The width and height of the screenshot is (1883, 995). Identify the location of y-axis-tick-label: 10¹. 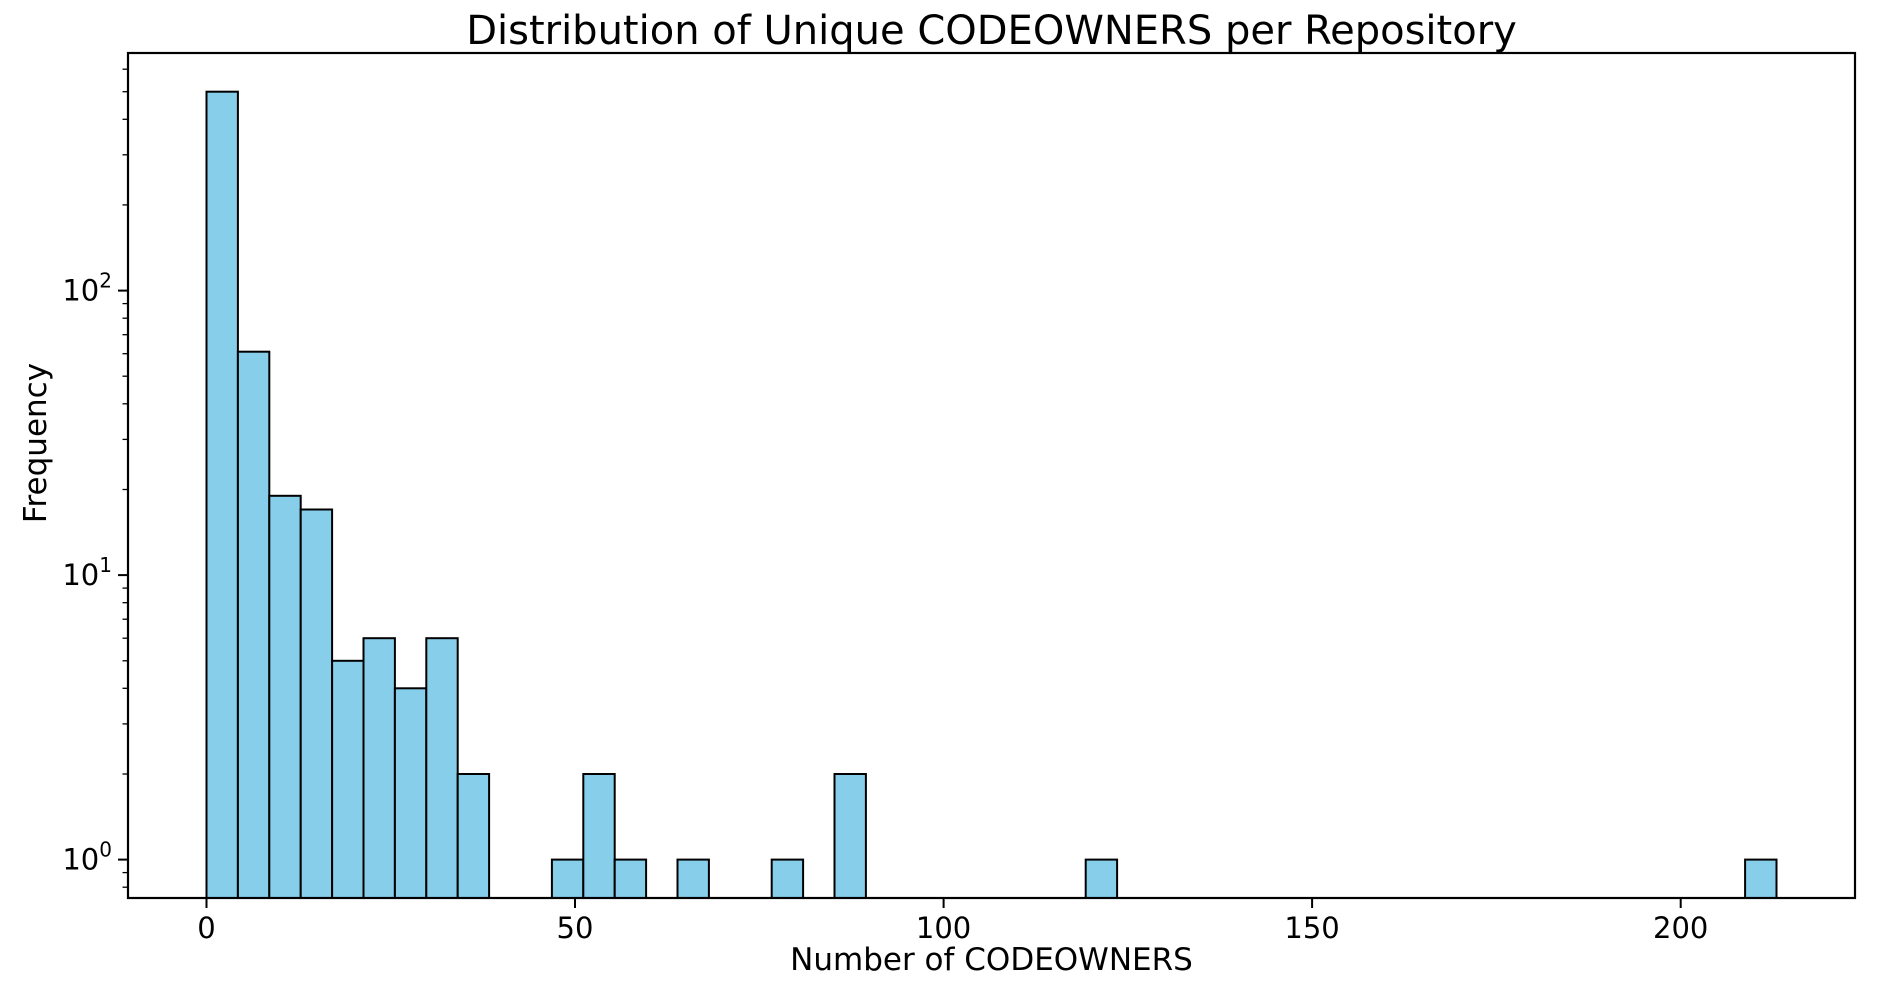
(87, 572).